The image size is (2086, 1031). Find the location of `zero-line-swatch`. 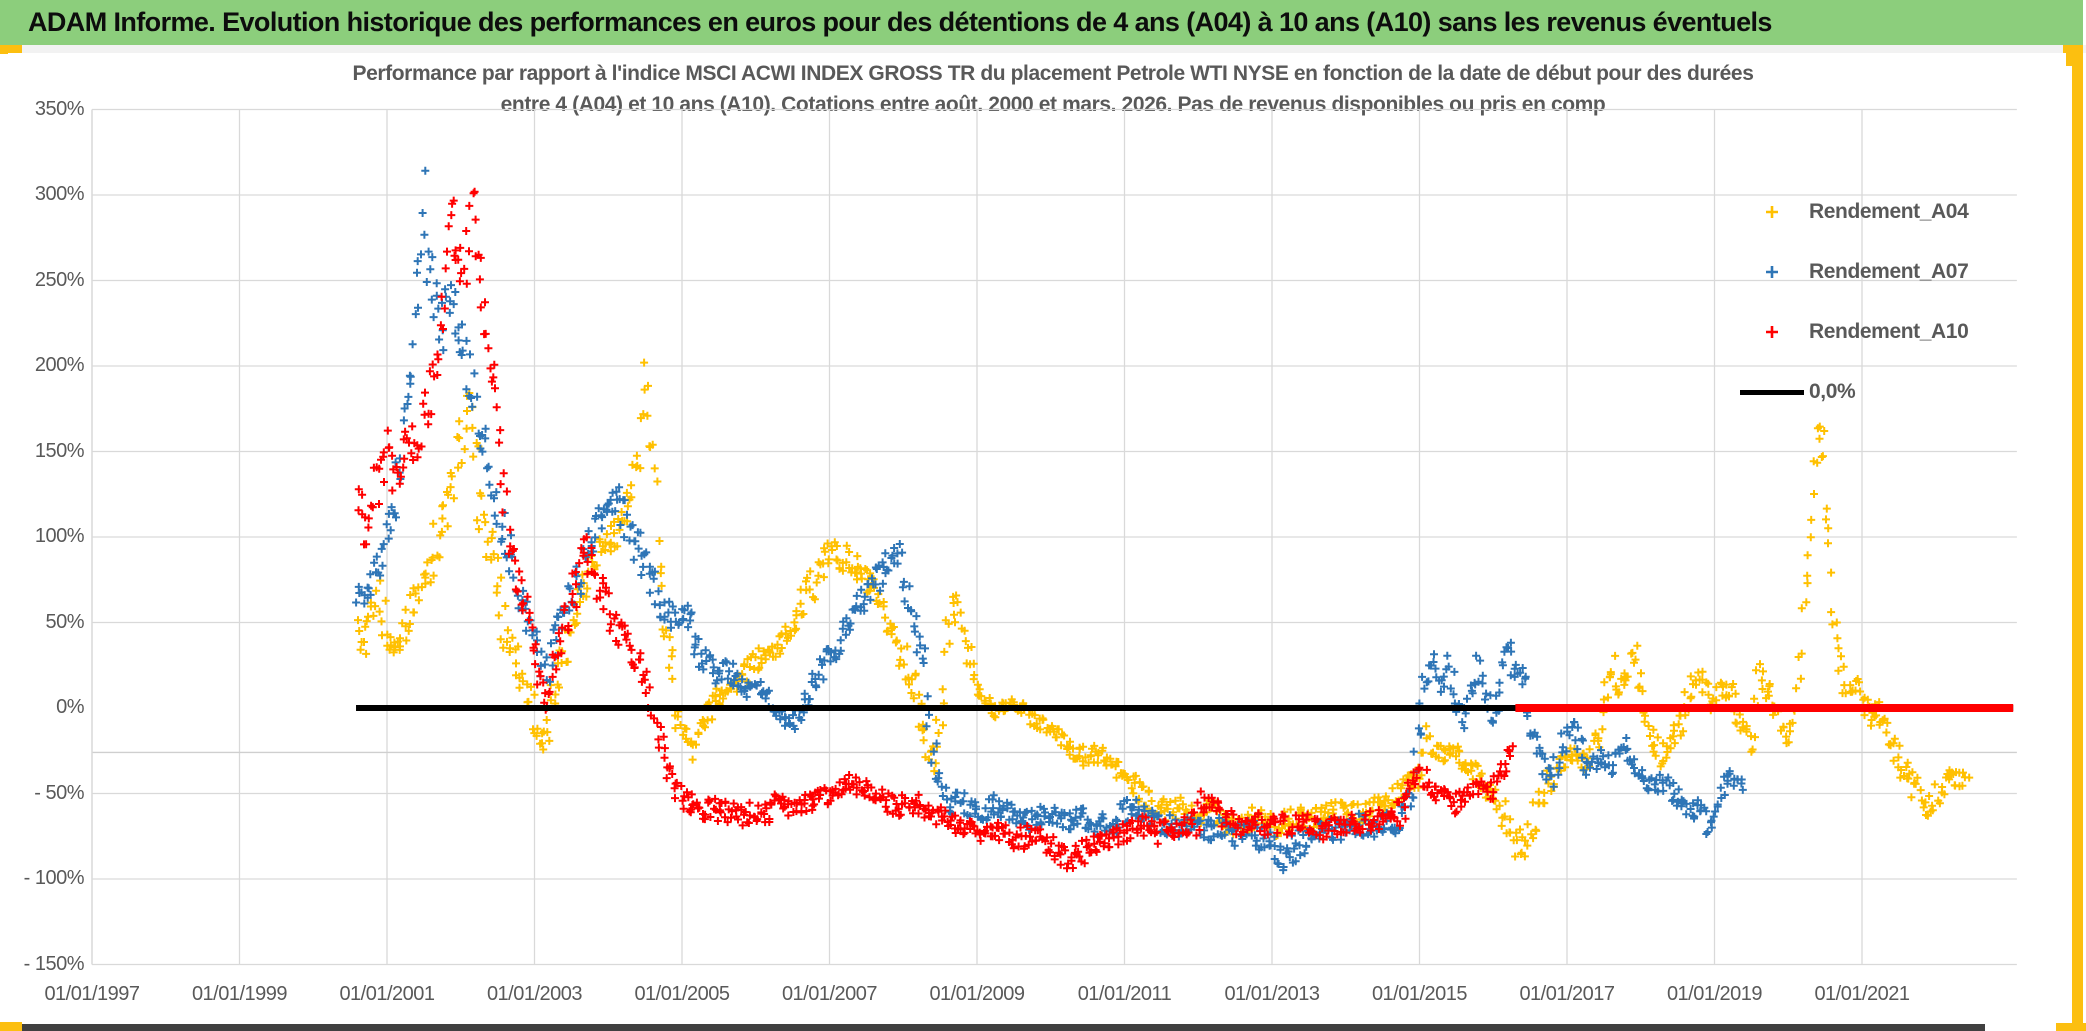

zero-line-swatch is located at coordinates (1772, 392).